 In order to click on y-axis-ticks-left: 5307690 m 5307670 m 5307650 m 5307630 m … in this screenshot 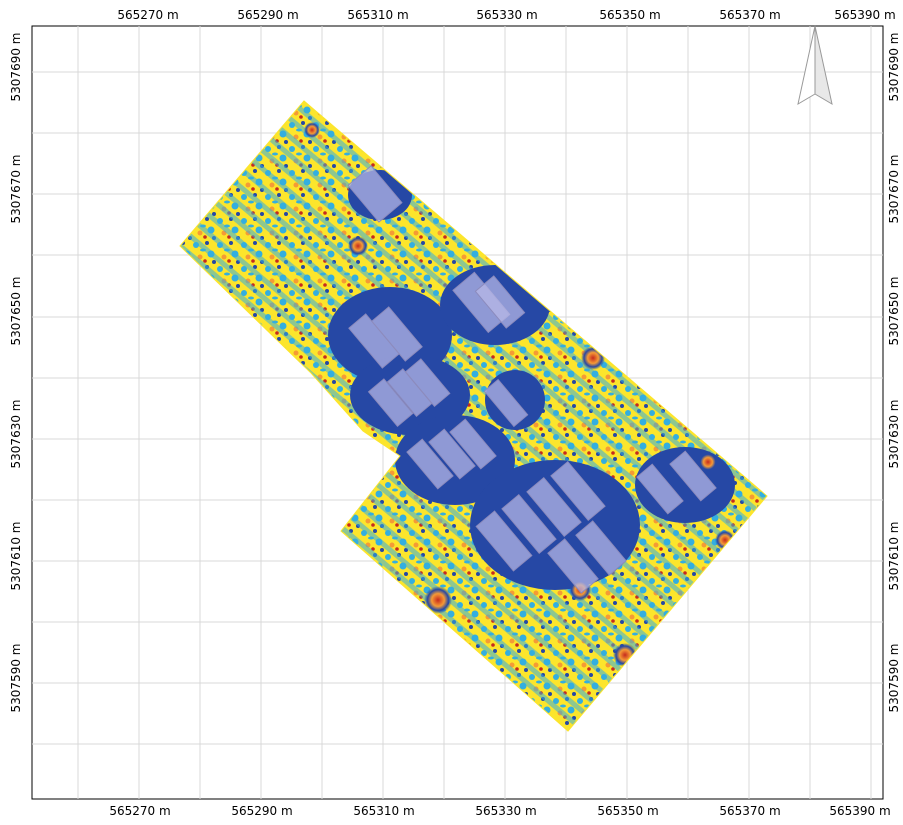, I will do `click(16, 373)`.